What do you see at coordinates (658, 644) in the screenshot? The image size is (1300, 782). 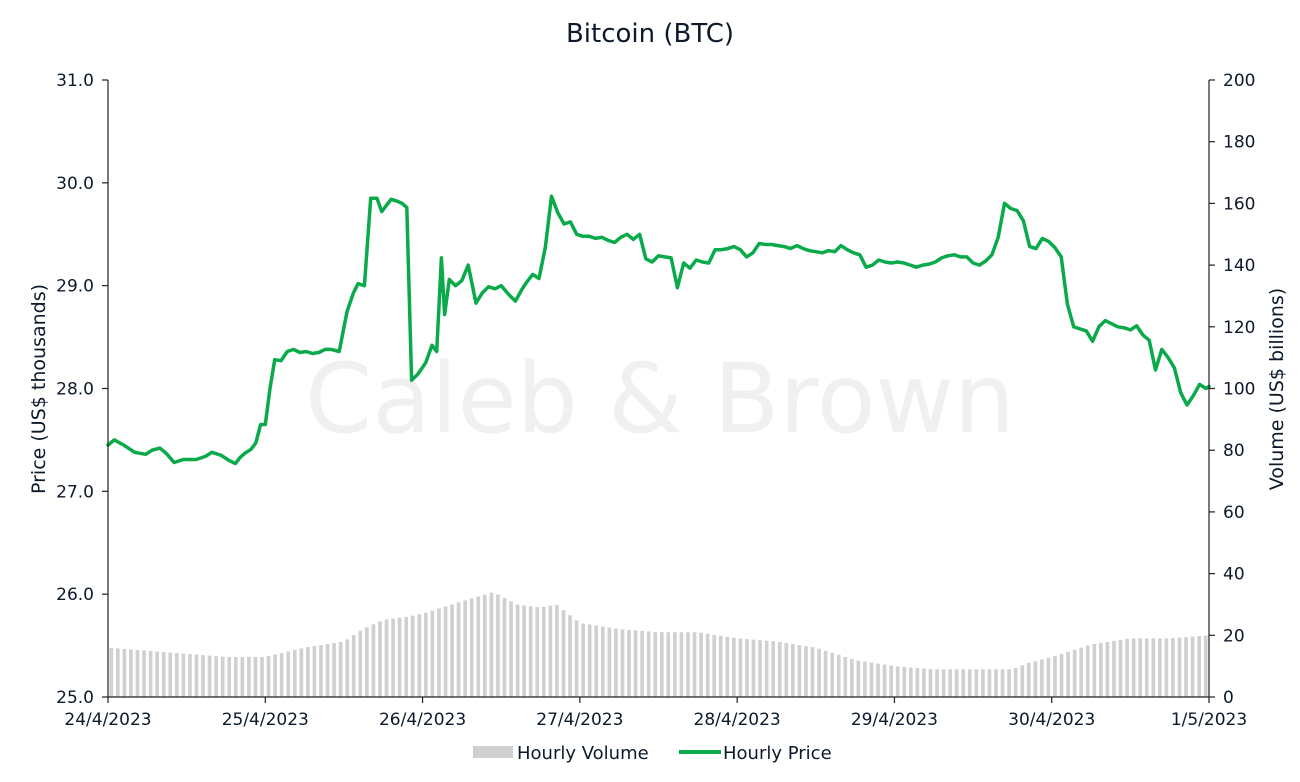 I see `volume-bars` at bounding box center [658, 644].